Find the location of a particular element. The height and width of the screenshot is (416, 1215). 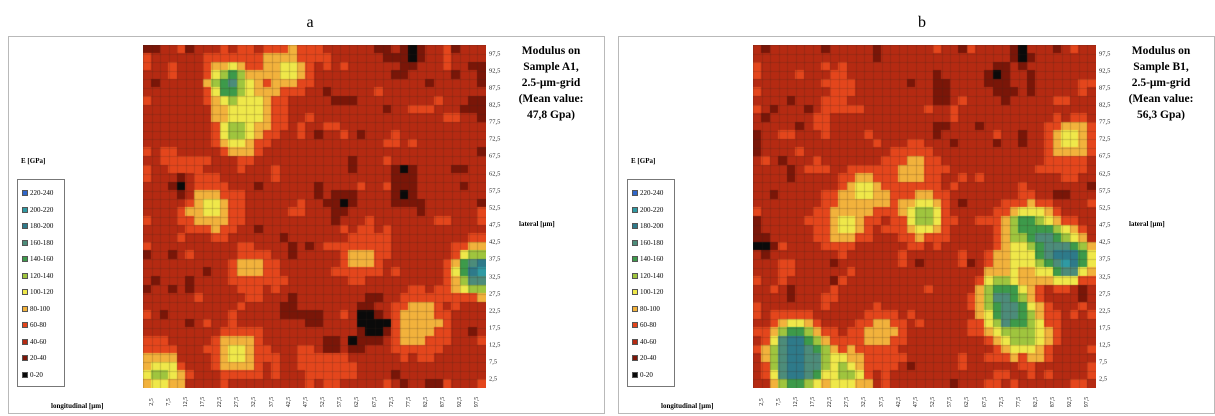

x-tick-label: 92,5 is located at coordinates (1070, 402).